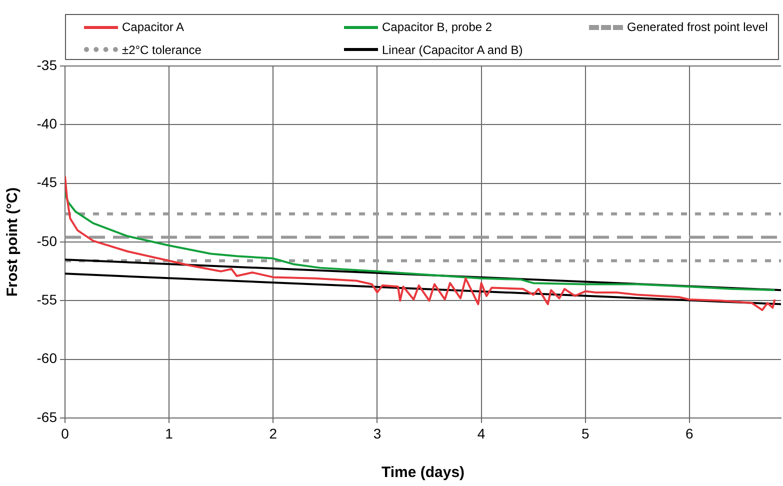 This screenshot has height=486, width=783. I want to click on y-tick-label: -45, so click(47, 182).